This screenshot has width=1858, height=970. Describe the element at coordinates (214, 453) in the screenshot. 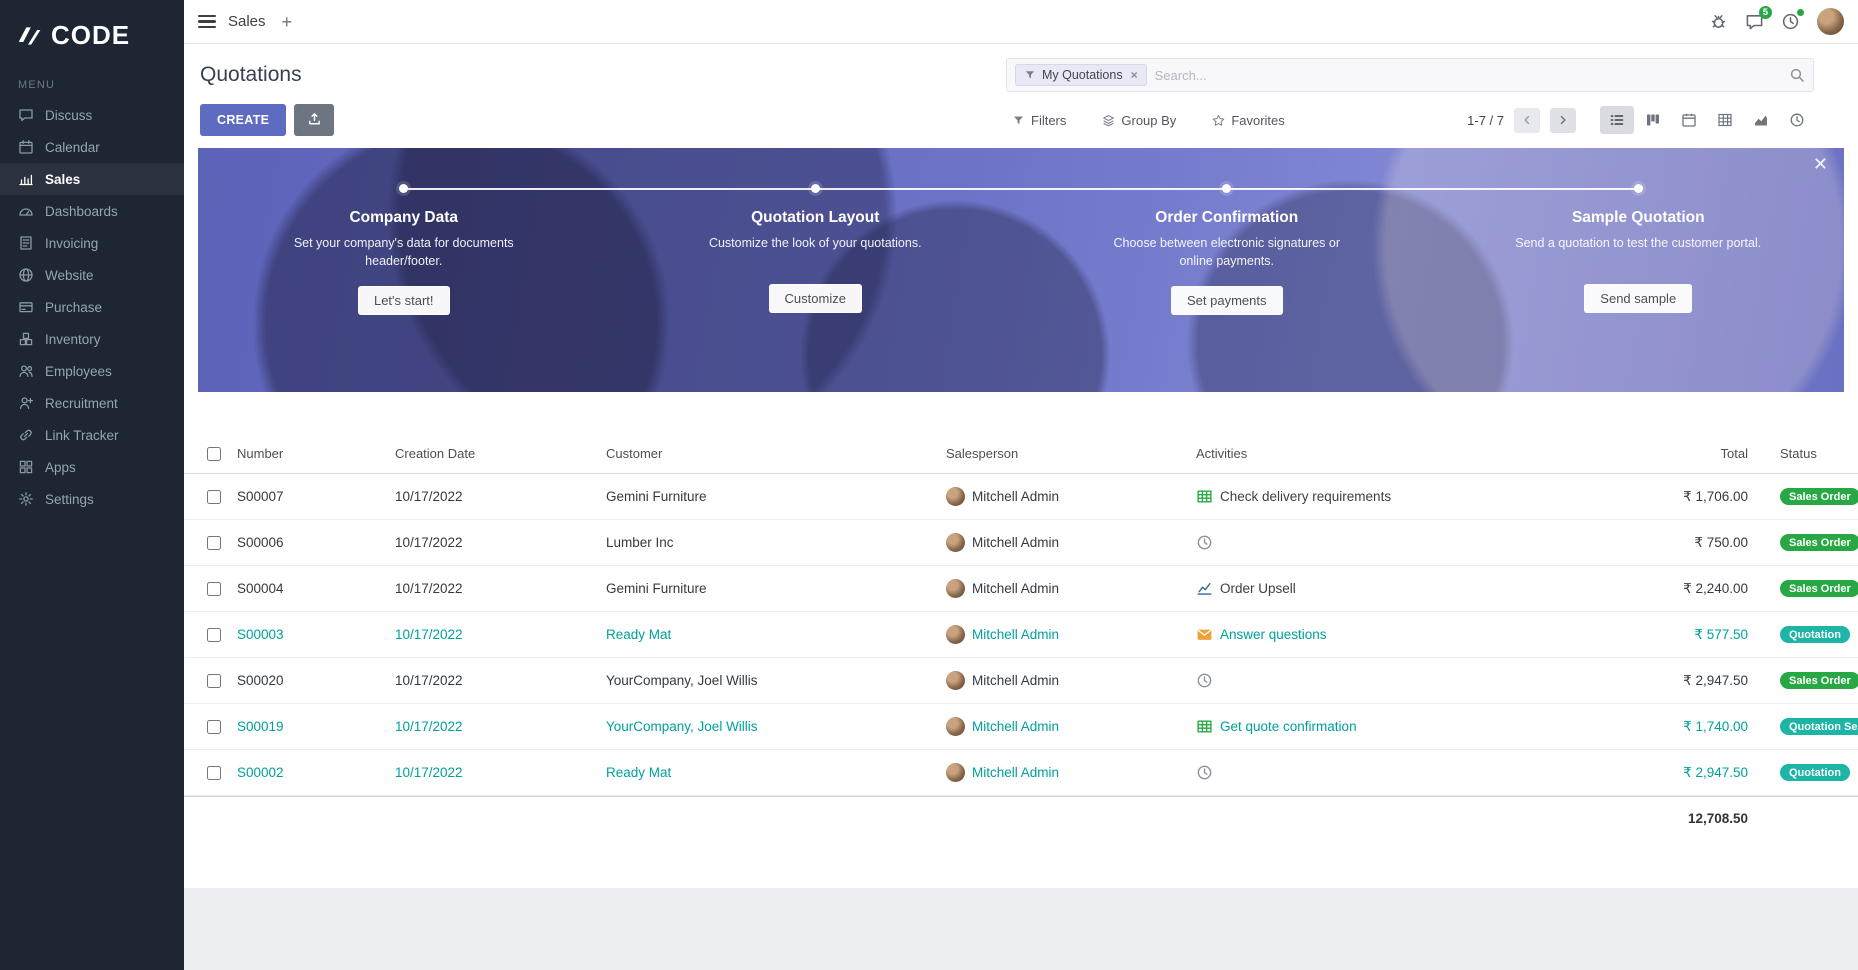

I see `select-all-checkbox` at that location.